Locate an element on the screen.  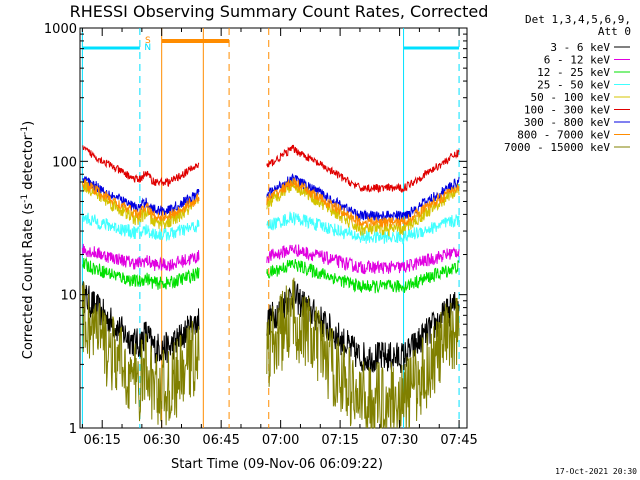
legend-label: 12 - 25 keV is located at coordinates (573, 72).